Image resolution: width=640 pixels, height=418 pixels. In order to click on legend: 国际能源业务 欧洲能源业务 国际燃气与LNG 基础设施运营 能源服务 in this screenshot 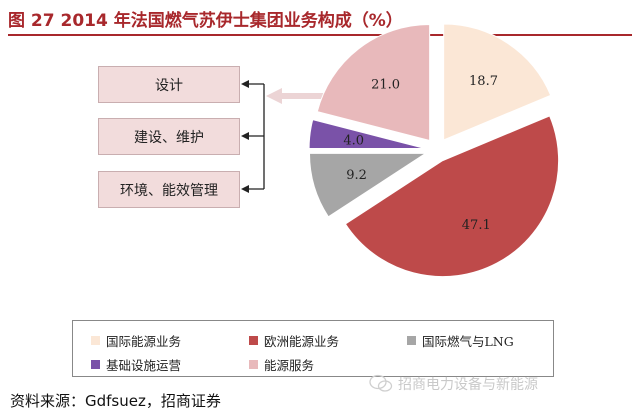, I will do `click(313, 348)`.